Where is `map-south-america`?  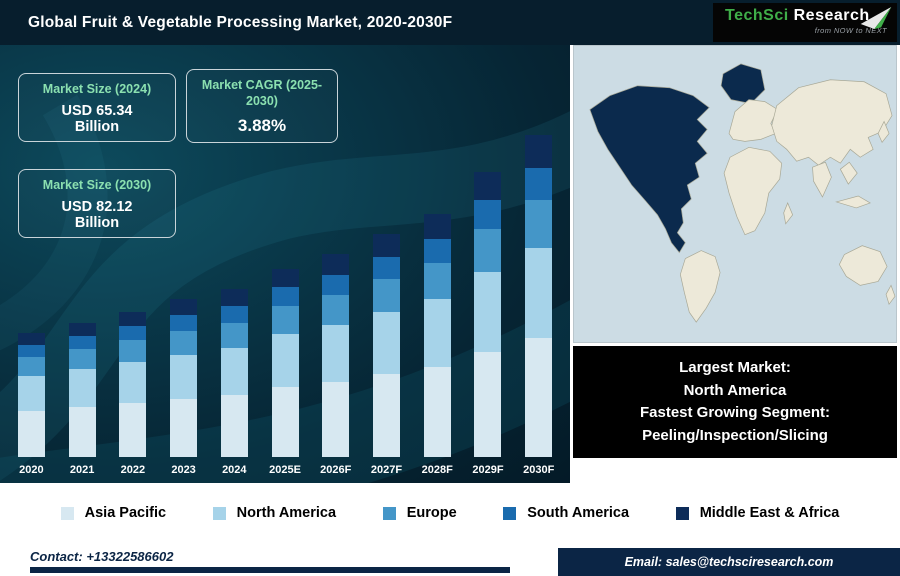 map-south-america is located at coordinates (700, 286).